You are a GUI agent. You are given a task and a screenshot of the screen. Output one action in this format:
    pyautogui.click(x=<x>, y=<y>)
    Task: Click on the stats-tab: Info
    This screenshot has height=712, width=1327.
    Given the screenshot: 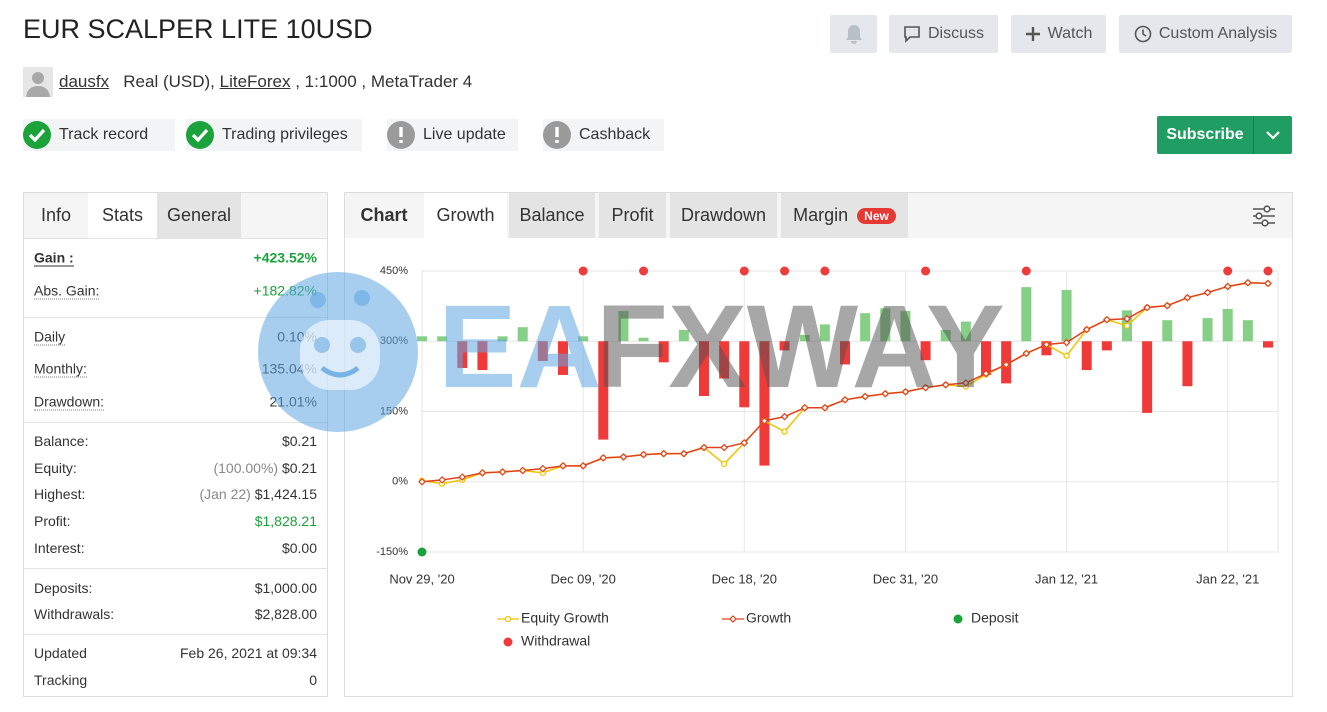 What is the action you would take?
    pyautogui.click(x=56, y=215)
    